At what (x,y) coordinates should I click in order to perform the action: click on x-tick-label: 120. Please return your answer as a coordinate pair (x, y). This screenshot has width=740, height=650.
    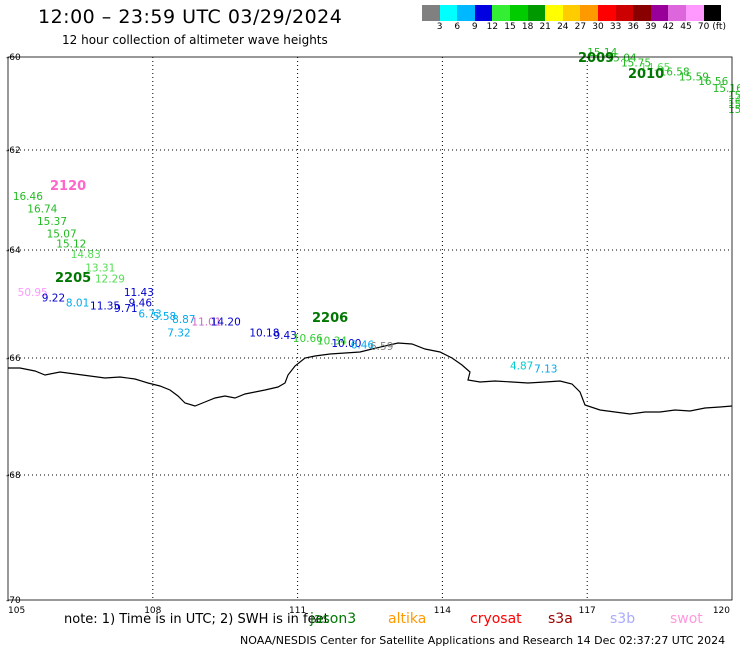
    Looking at the image, I should click on (721, 611).